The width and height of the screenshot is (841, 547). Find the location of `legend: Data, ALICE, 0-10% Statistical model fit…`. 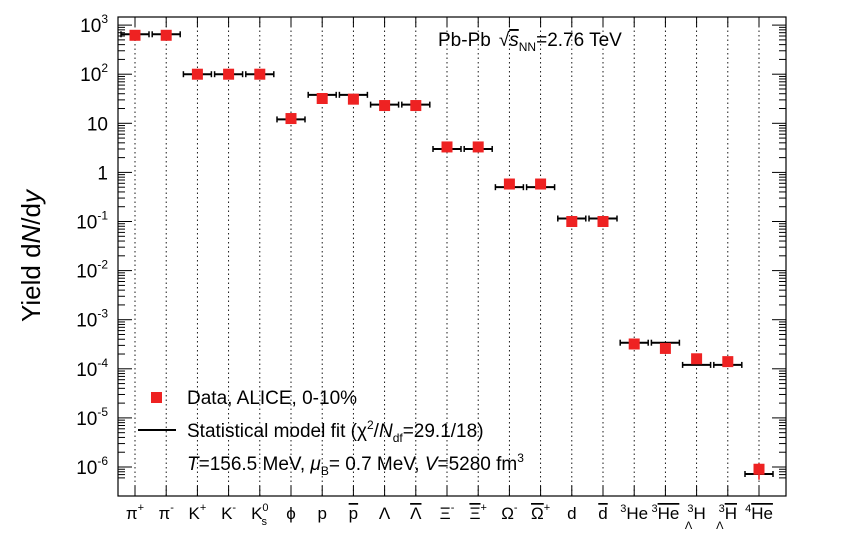

legend: Data, ALICE, 0-10% Statistical model fit… is located at coordinates (331, 433).